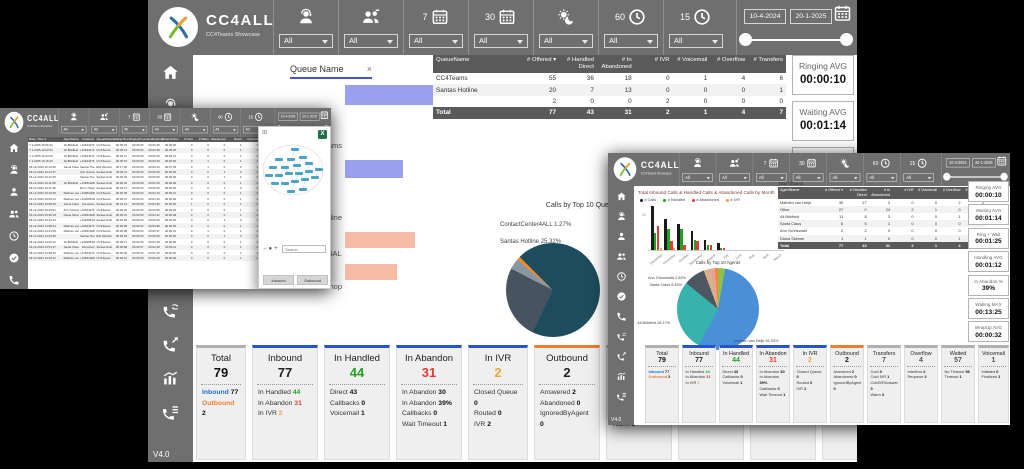 The image size is (1024, 469). Describe the element at coordinates (810, 384) in the screenshot. I see `stat-card-in-ivr: In IVR 2 Closed Queue 0 Routed 0 IVR 2` at that location.